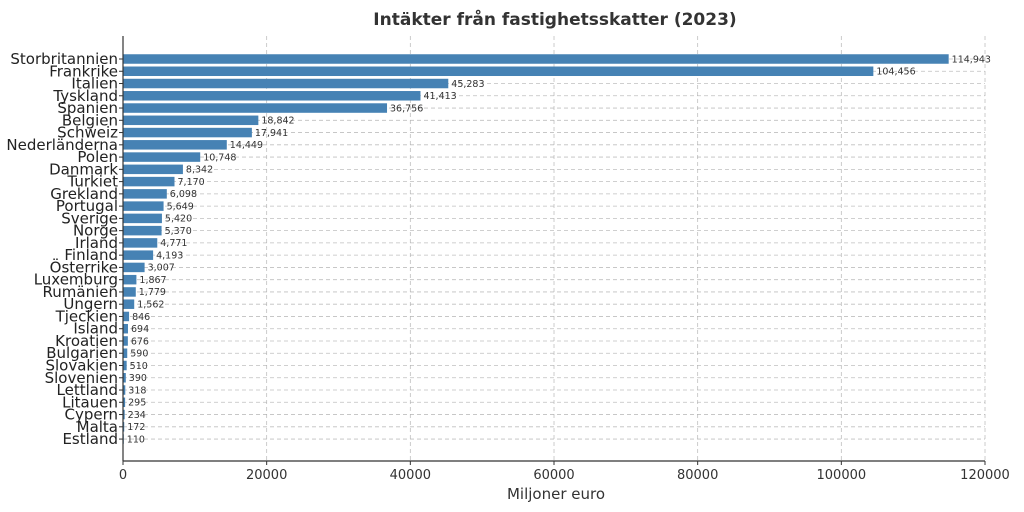  Describe the element at coordinates (86, 316) in the screenshot. I see `y-tick-label: Tjeckien` at that location.